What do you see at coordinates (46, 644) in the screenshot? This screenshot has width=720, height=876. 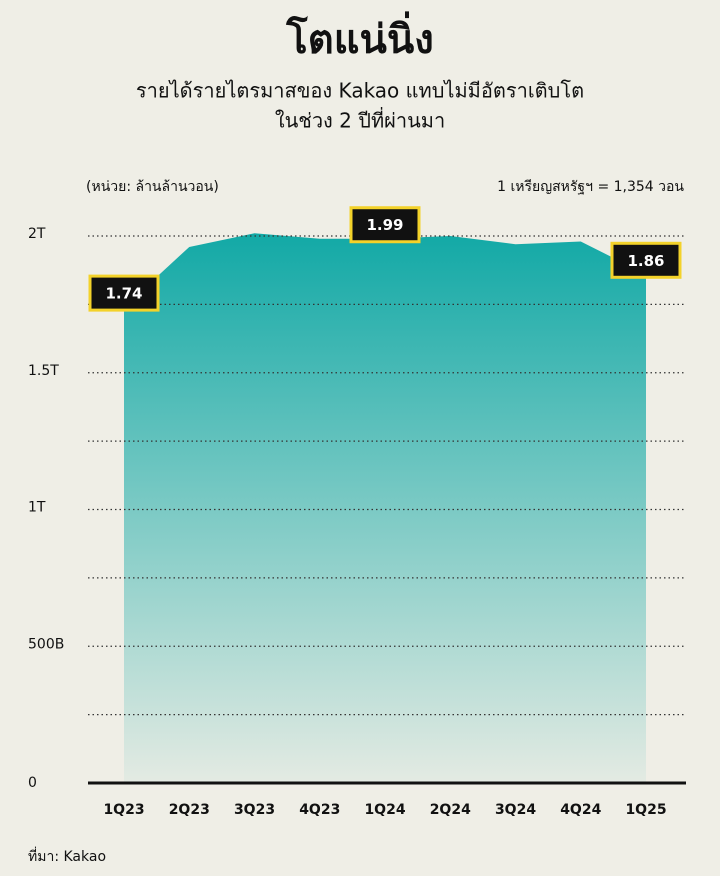 I see `y-tick-label: 500B` at bounding box center [46, 644].